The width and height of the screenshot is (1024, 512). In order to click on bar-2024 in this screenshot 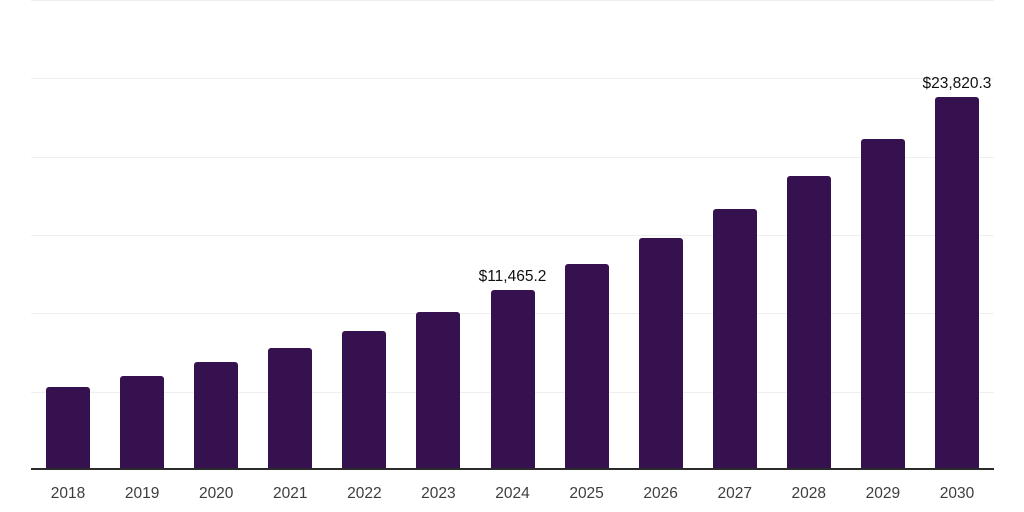, I will do `click(512, 380)`.